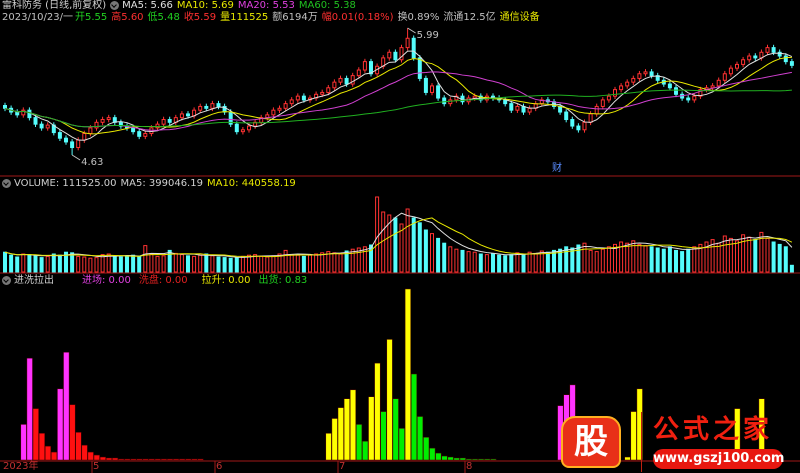 This screenshot has height=473, width=800. Describe the element at coordinates (54, 5) in the screenshot. I see `stock-title: 雷科防务 (日线,前复权)` at that location.